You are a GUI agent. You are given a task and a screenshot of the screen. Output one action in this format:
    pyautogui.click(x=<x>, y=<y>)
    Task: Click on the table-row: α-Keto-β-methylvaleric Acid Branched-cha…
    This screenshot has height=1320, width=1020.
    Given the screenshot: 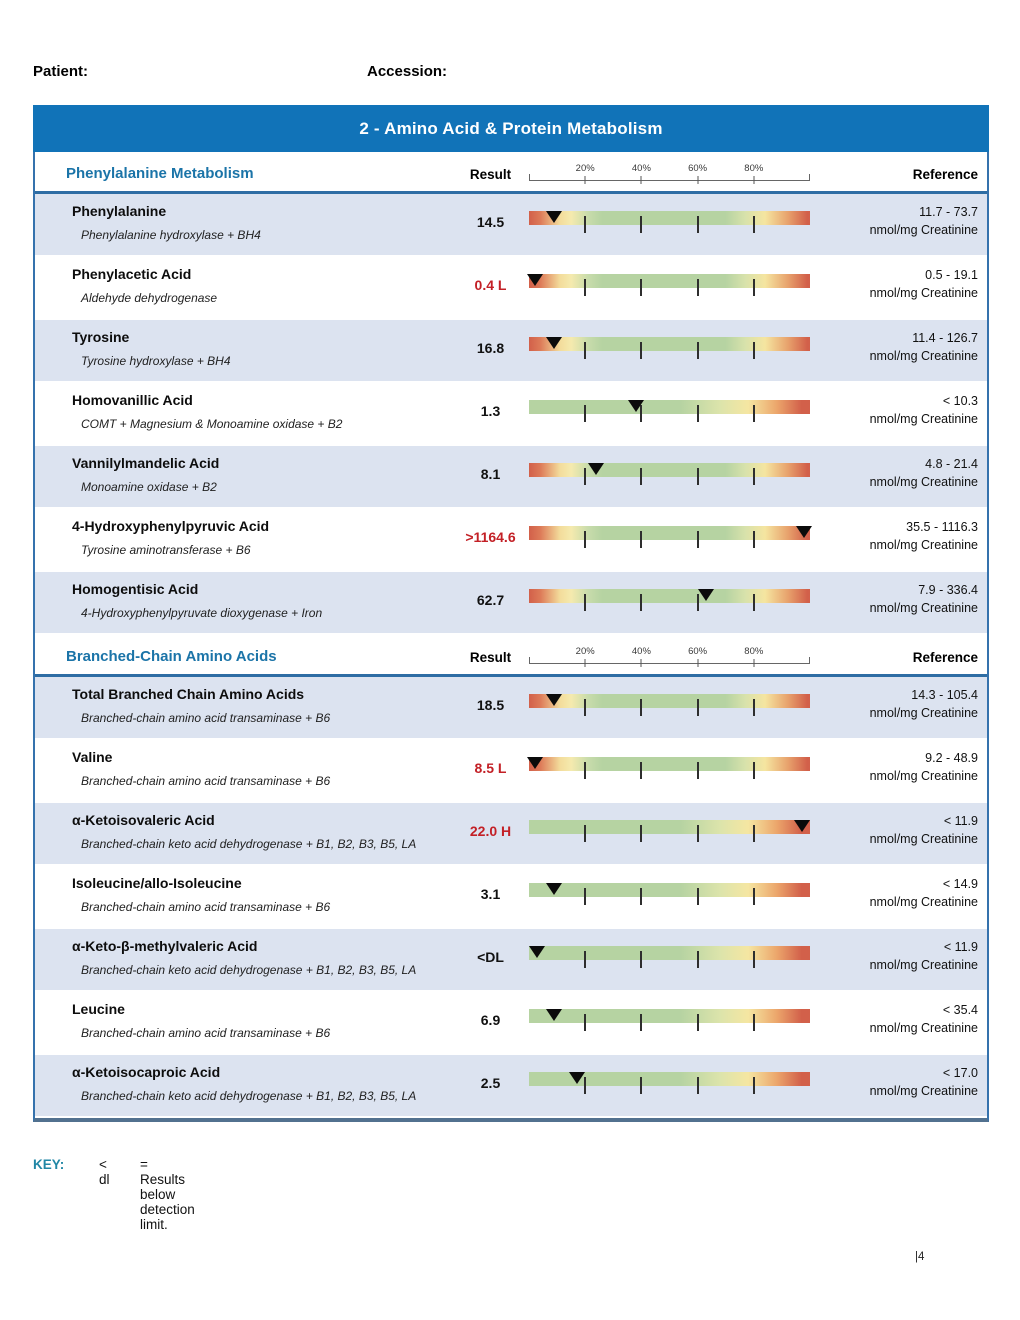 What is the action you would take?
    pyautogui.click(x=511, y=960)
    